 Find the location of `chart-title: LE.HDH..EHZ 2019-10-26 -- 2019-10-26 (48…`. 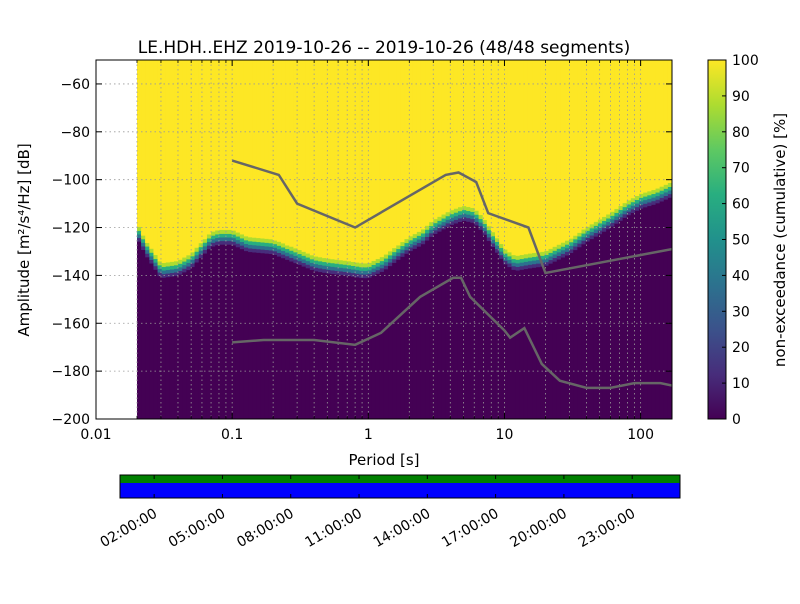

chart-title: LE.HDH..EHZ 2019-10-26 -- 2019-10-26 (48… is located at coordinates (384, 48).